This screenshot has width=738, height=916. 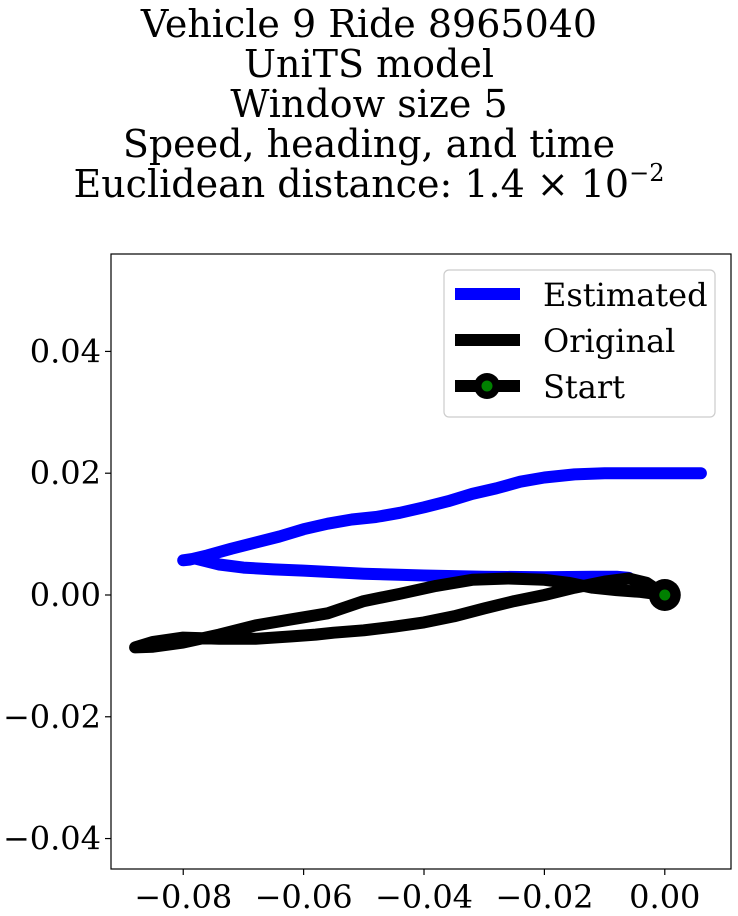 I want to click on distance-mantissa: 1.4 × 10, so click(x=547, y=184).